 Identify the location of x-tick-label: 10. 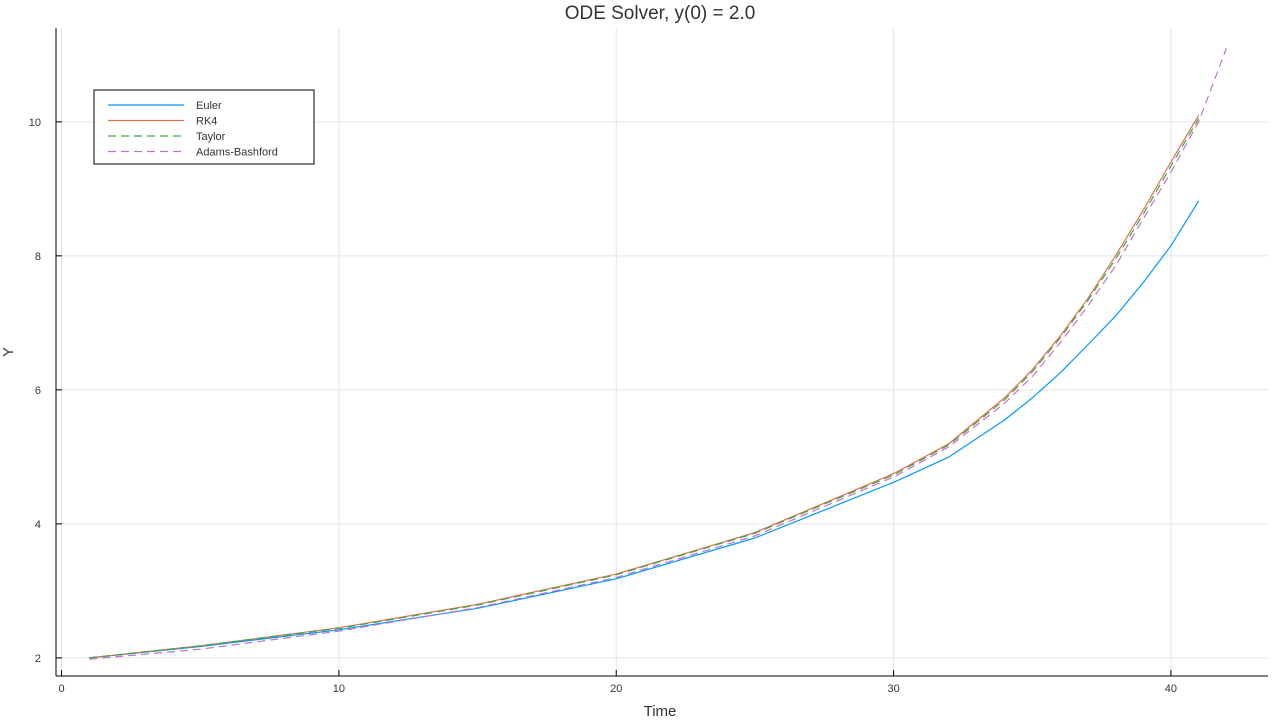
(339, 689).